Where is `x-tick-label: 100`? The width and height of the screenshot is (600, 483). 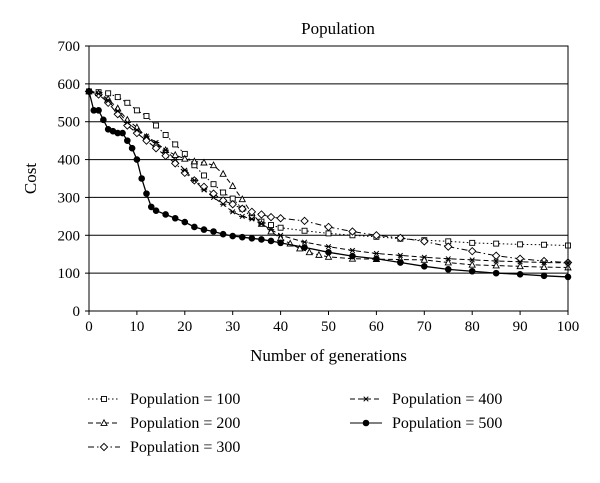 x-tick-label: 100 is located at coordinates (568, 327).